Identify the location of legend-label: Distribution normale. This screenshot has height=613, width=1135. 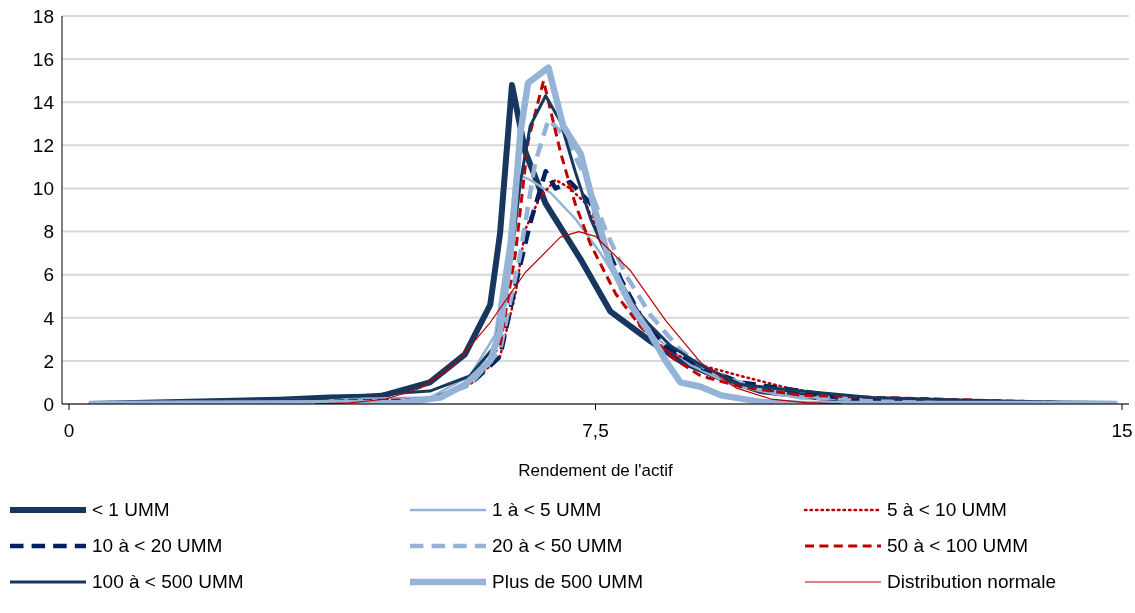
(971, 582).